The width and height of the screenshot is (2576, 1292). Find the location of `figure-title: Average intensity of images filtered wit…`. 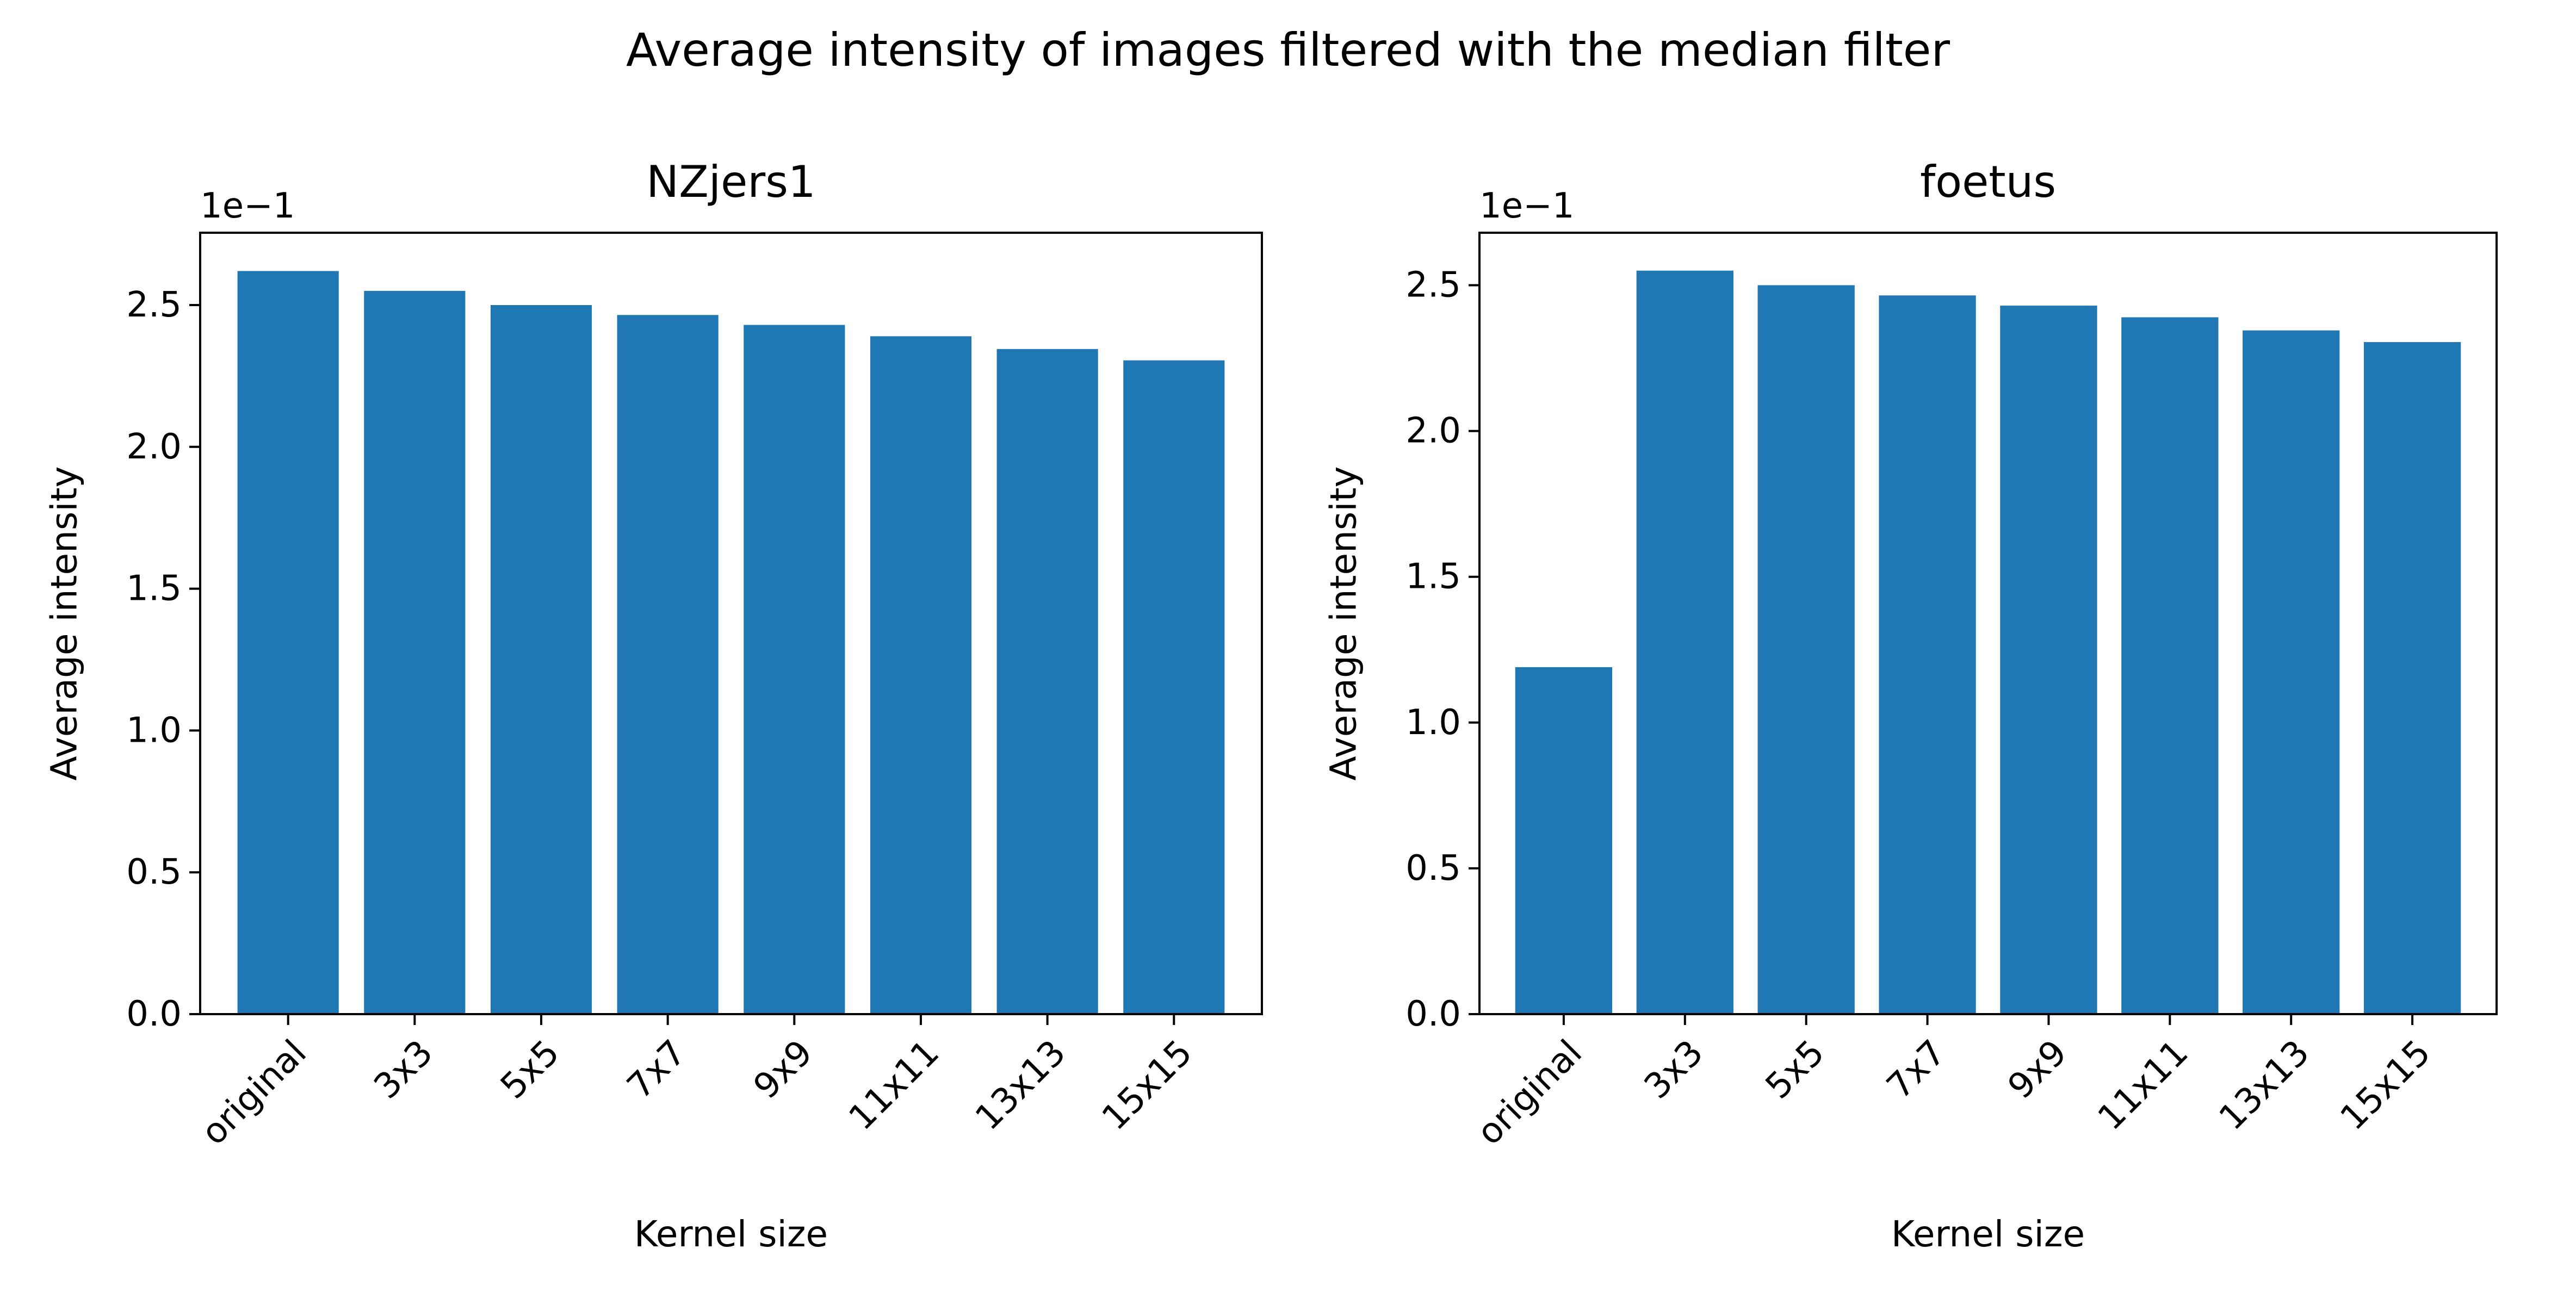

figure-title: Average intensity of images filtered wit… is located at coordinates (1288, 50).